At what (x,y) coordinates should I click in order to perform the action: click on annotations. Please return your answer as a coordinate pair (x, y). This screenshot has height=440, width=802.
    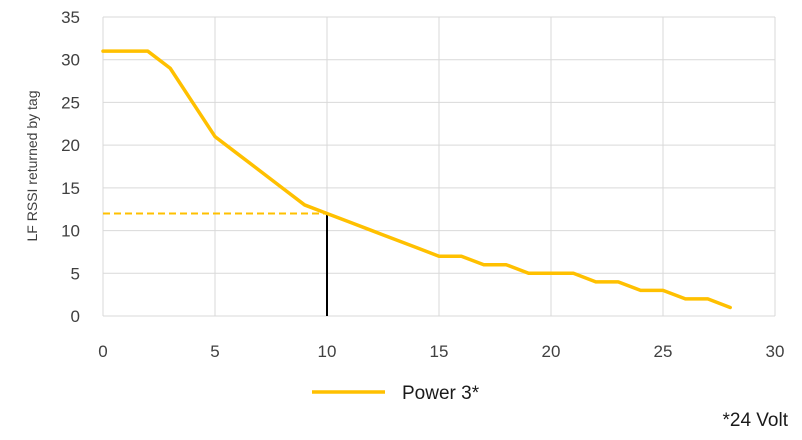
    Looking at the image, I should click on (215, 264).